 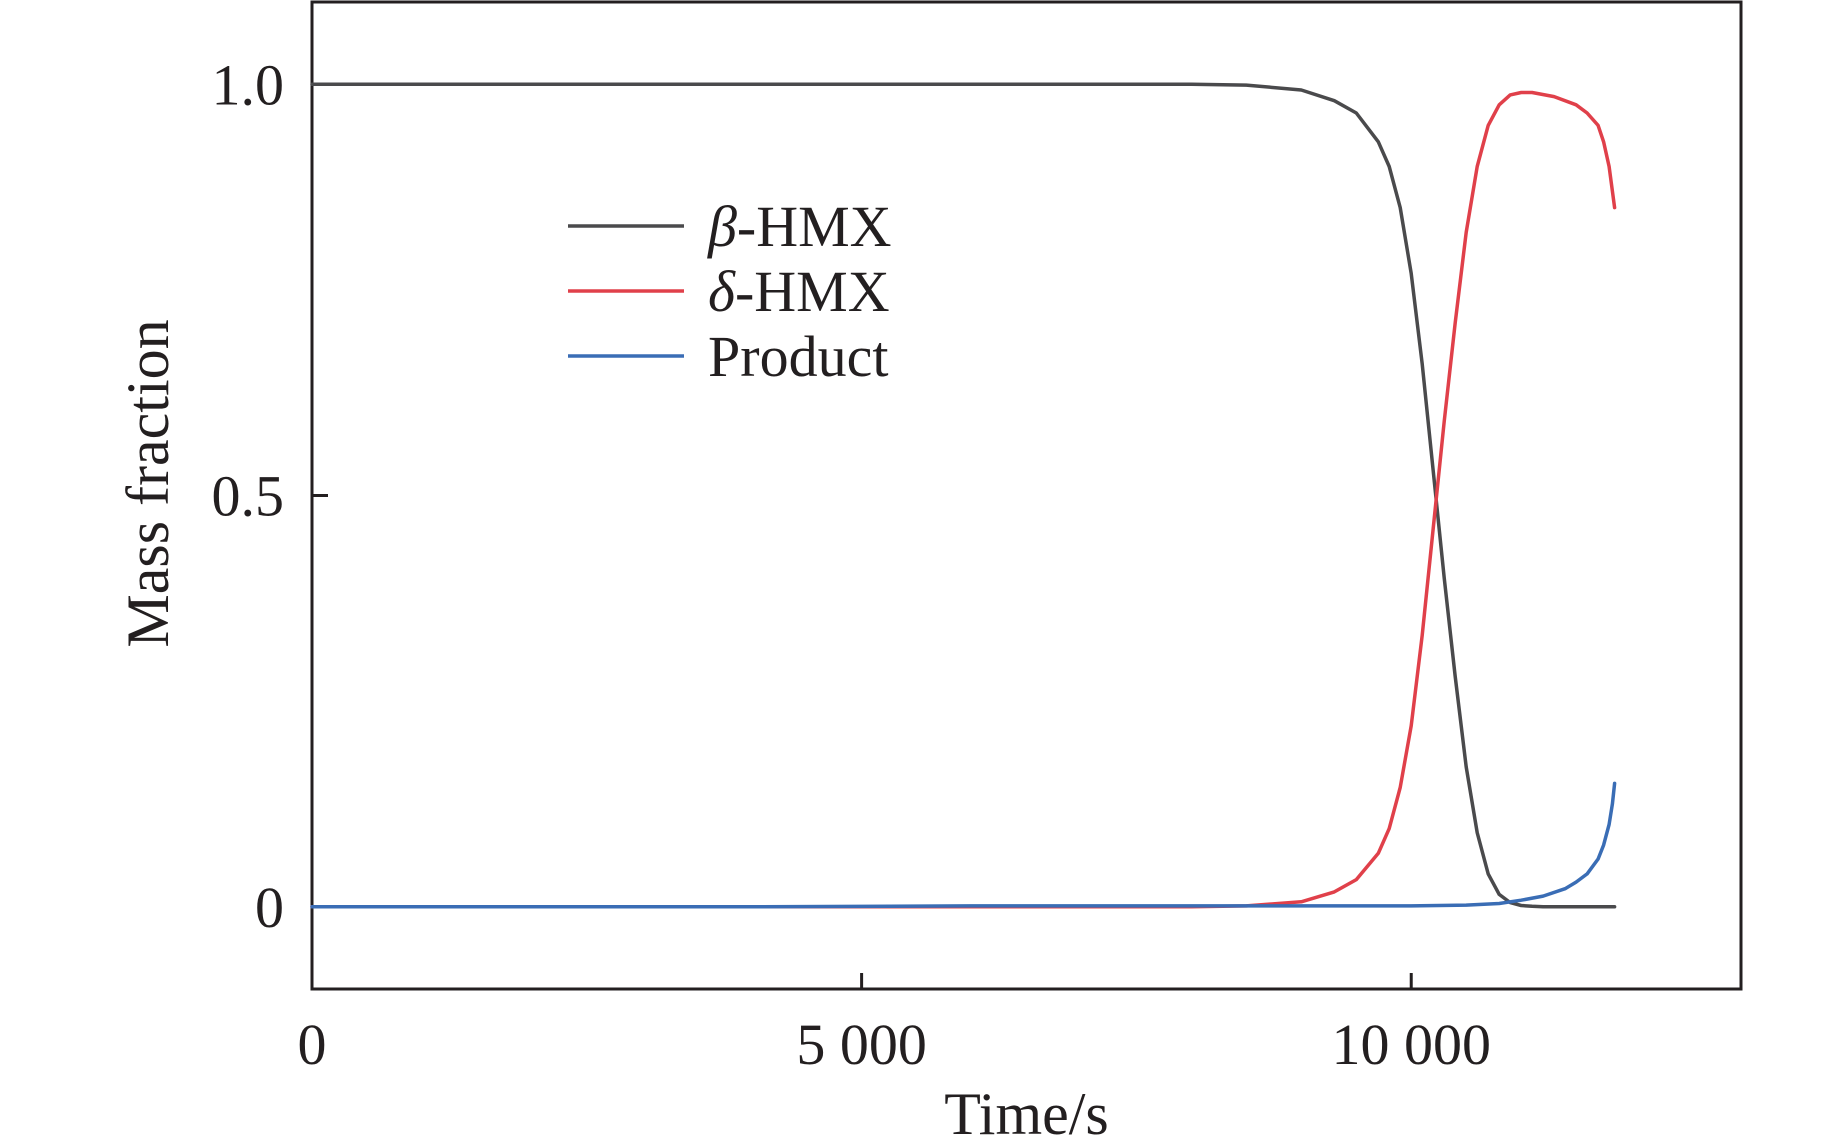 What do you see at coordinates (1411, 1044) in the screenshot?
I see `x-tick-label: 10 000` at bounding box center [1411, 1044].